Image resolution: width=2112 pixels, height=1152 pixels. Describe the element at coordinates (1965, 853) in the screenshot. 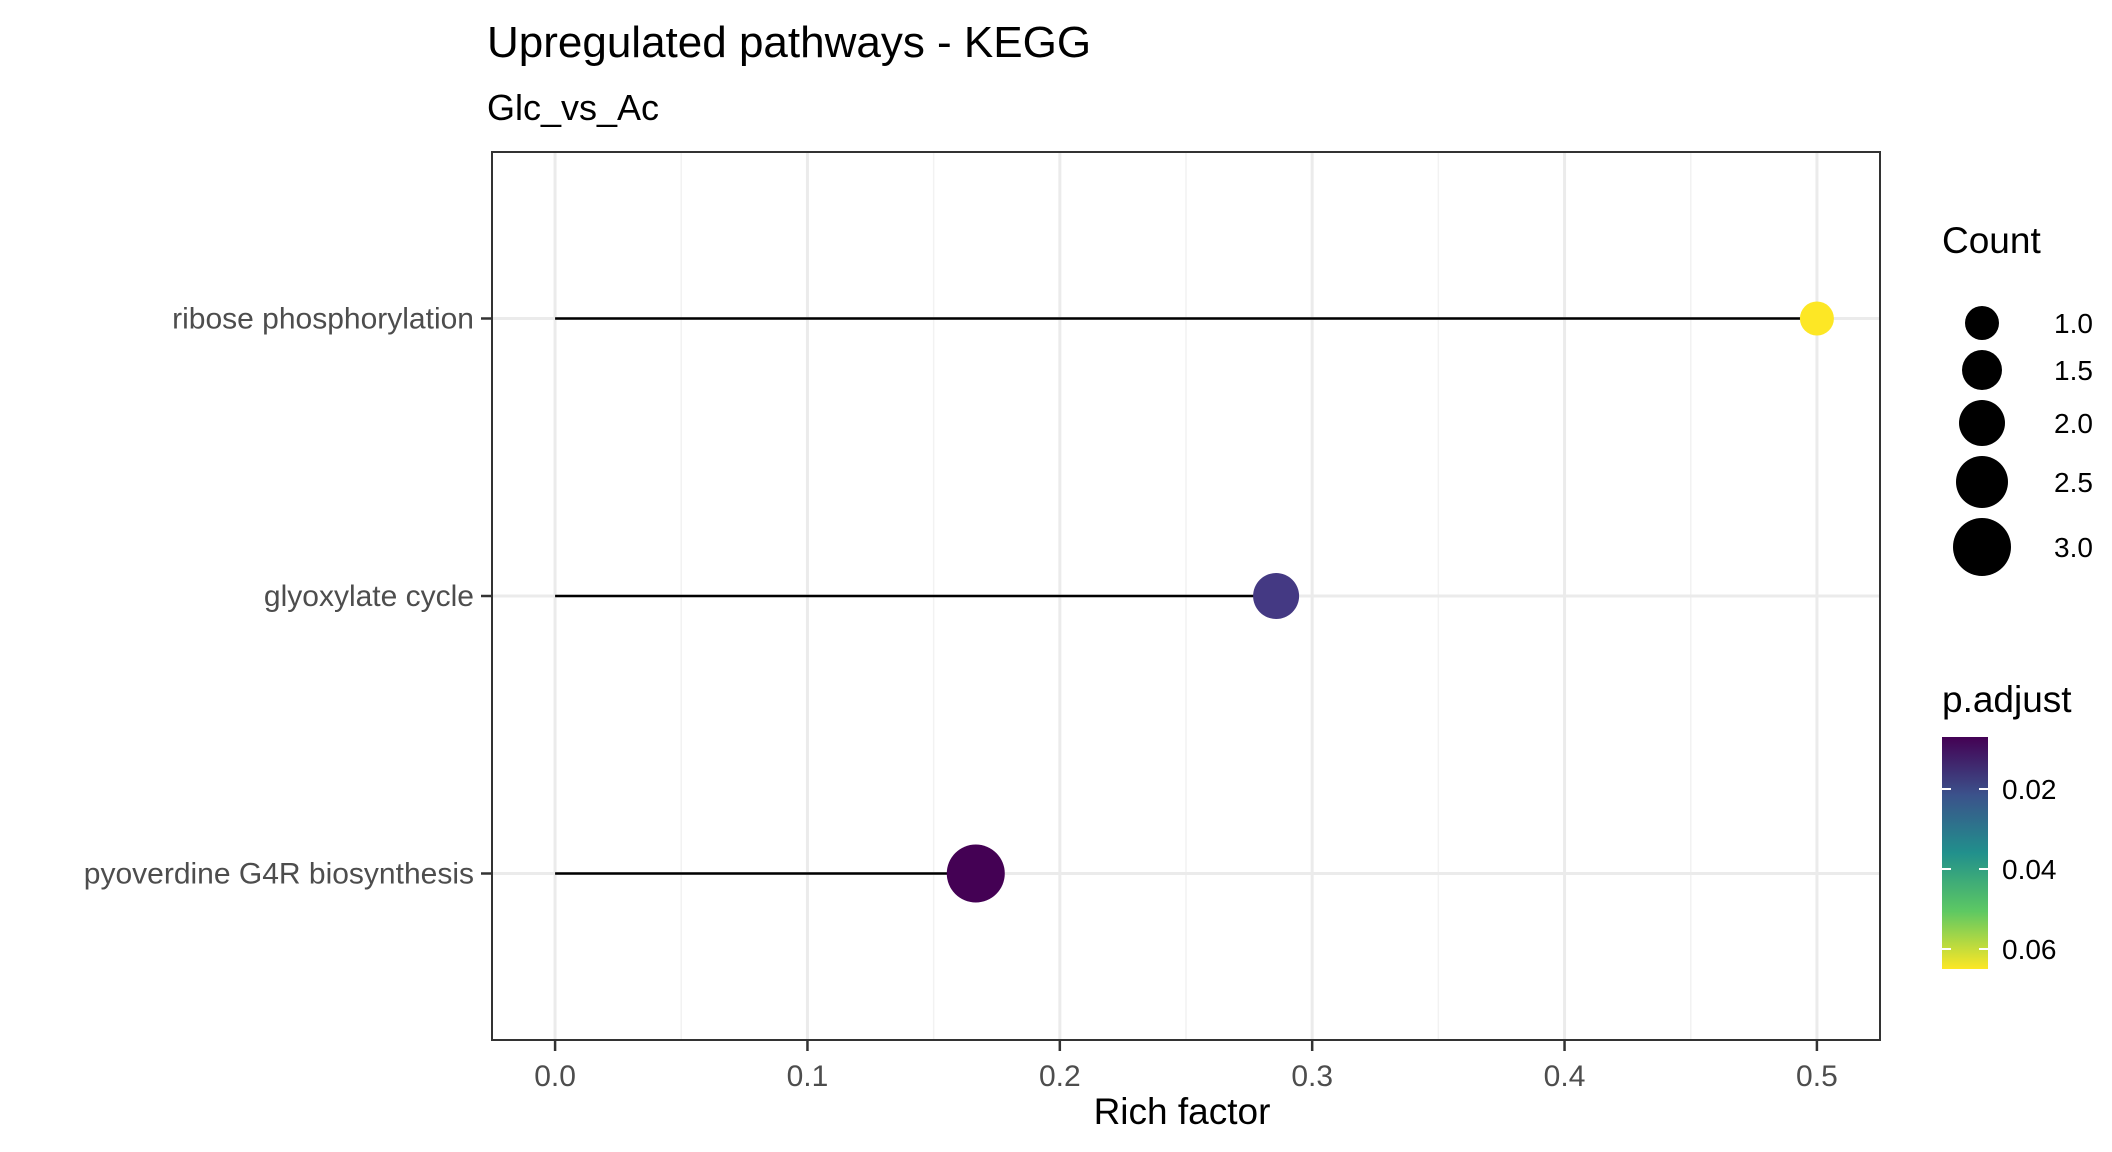

I see `legend-p-adjust-colorbar` at that location.